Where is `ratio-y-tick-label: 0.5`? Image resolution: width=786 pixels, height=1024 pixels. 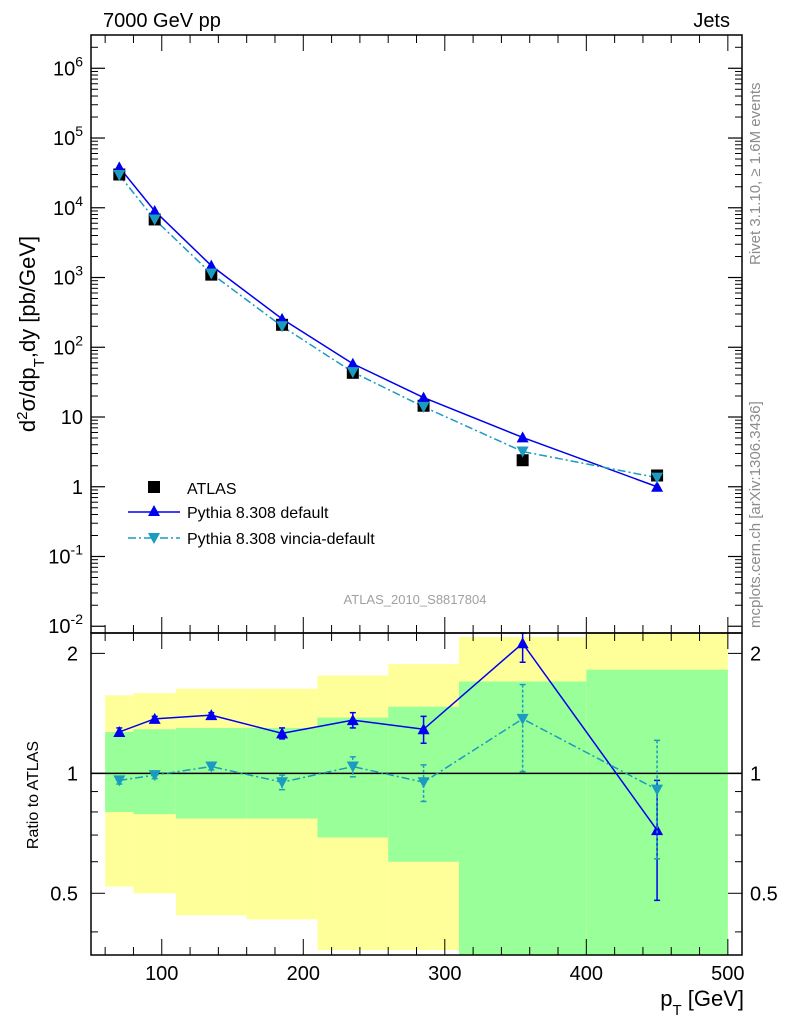 ratio-y-tick-label: 0.5 is located at coordinates (64, 894).